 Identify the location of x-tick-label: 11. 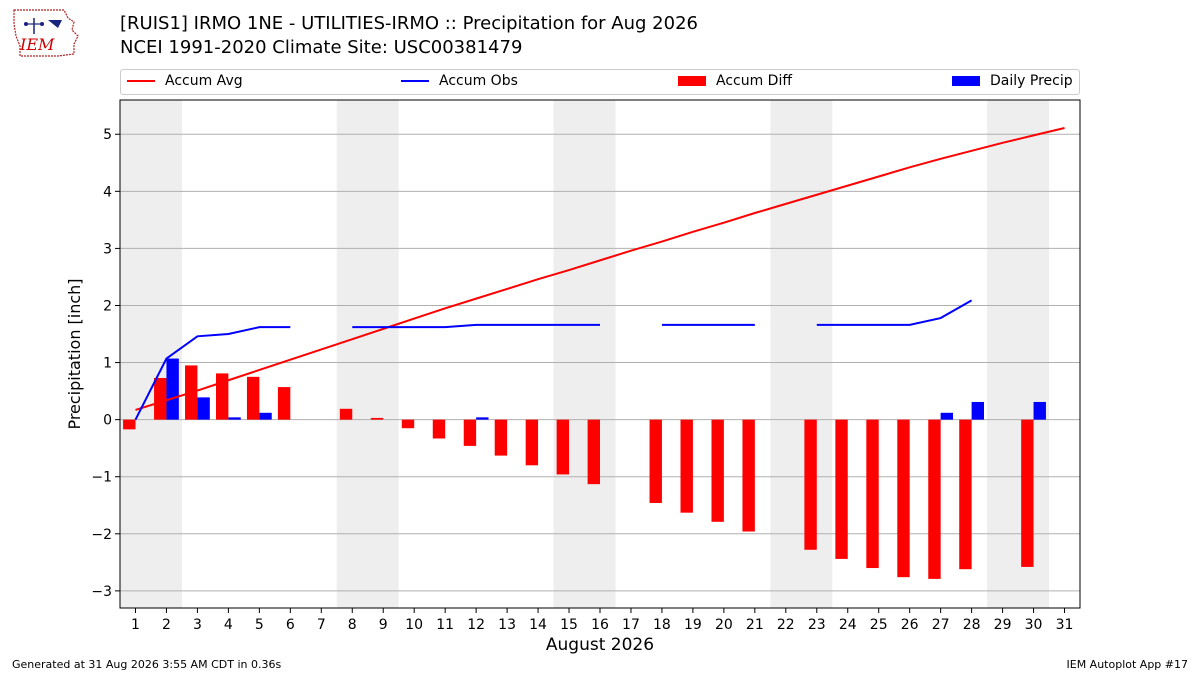
(445, 625).